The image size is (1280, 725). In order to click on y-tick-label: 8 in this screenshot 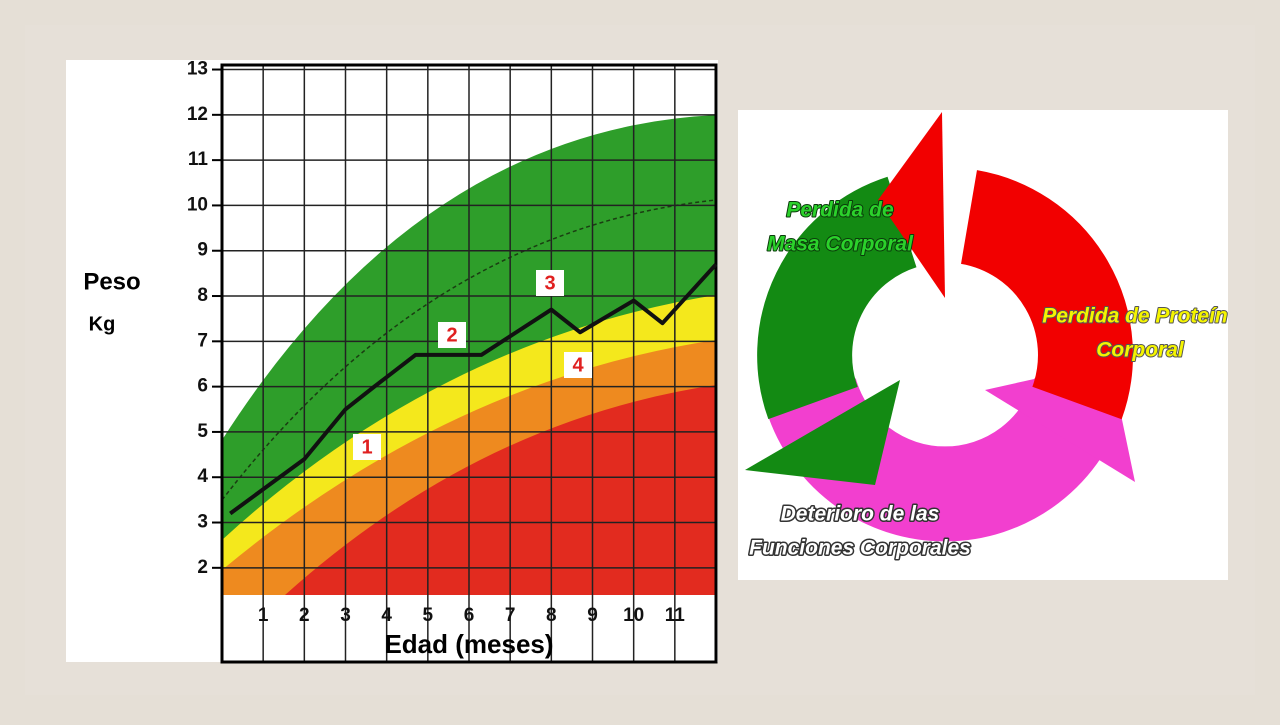, I will do `click(202, 295)`.